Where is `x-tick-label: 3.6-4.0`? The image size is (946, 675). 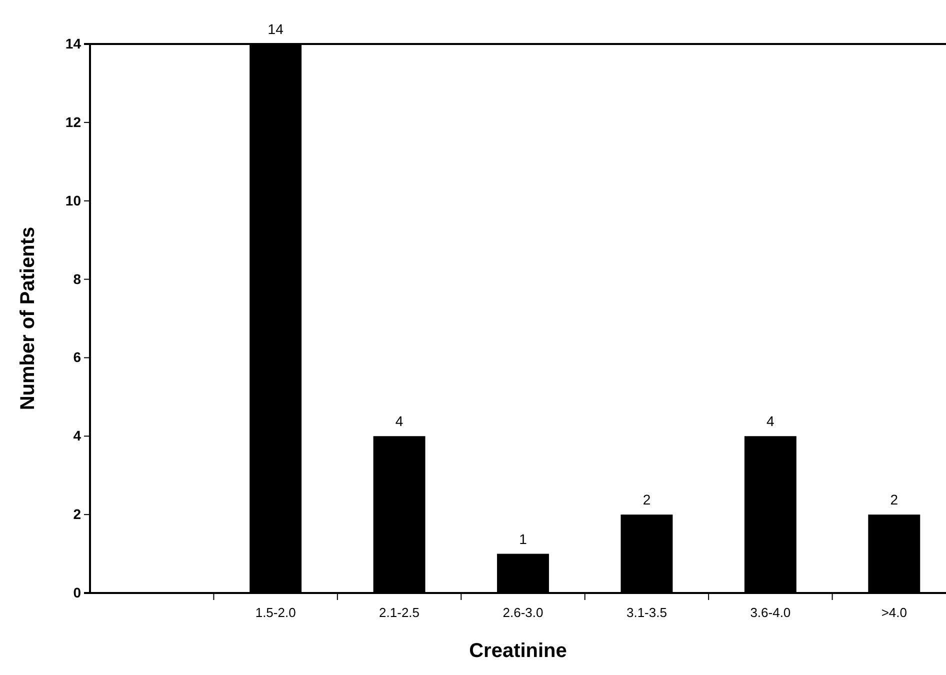 x-tick-label: 3.6-4.0 is located at coordinates (770, 612).